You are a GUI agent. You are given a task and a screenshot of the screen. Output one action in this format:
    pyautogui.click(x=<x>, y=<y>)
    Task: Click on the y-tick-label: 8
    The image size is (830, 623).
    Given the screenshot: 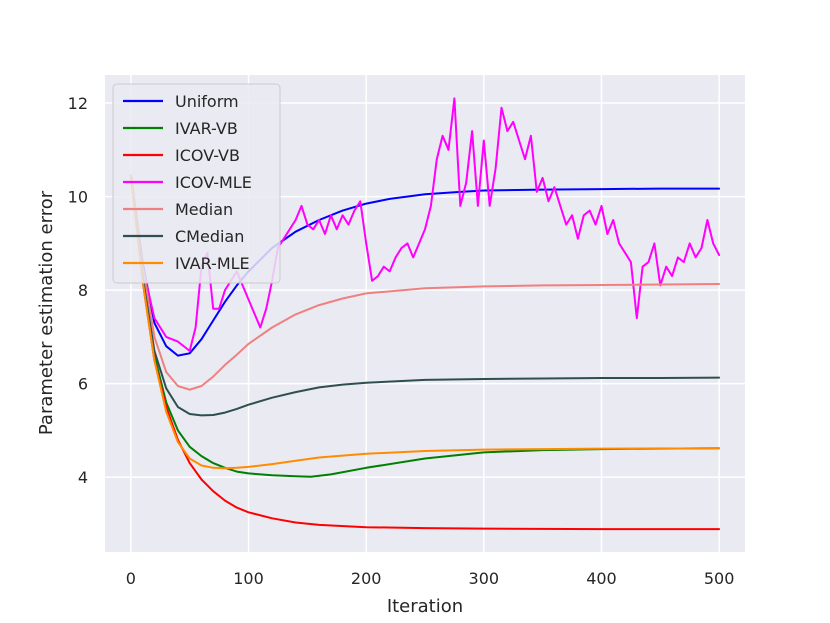 What is the action you would take?
    pyautogui.click(x=83, y=290)
    